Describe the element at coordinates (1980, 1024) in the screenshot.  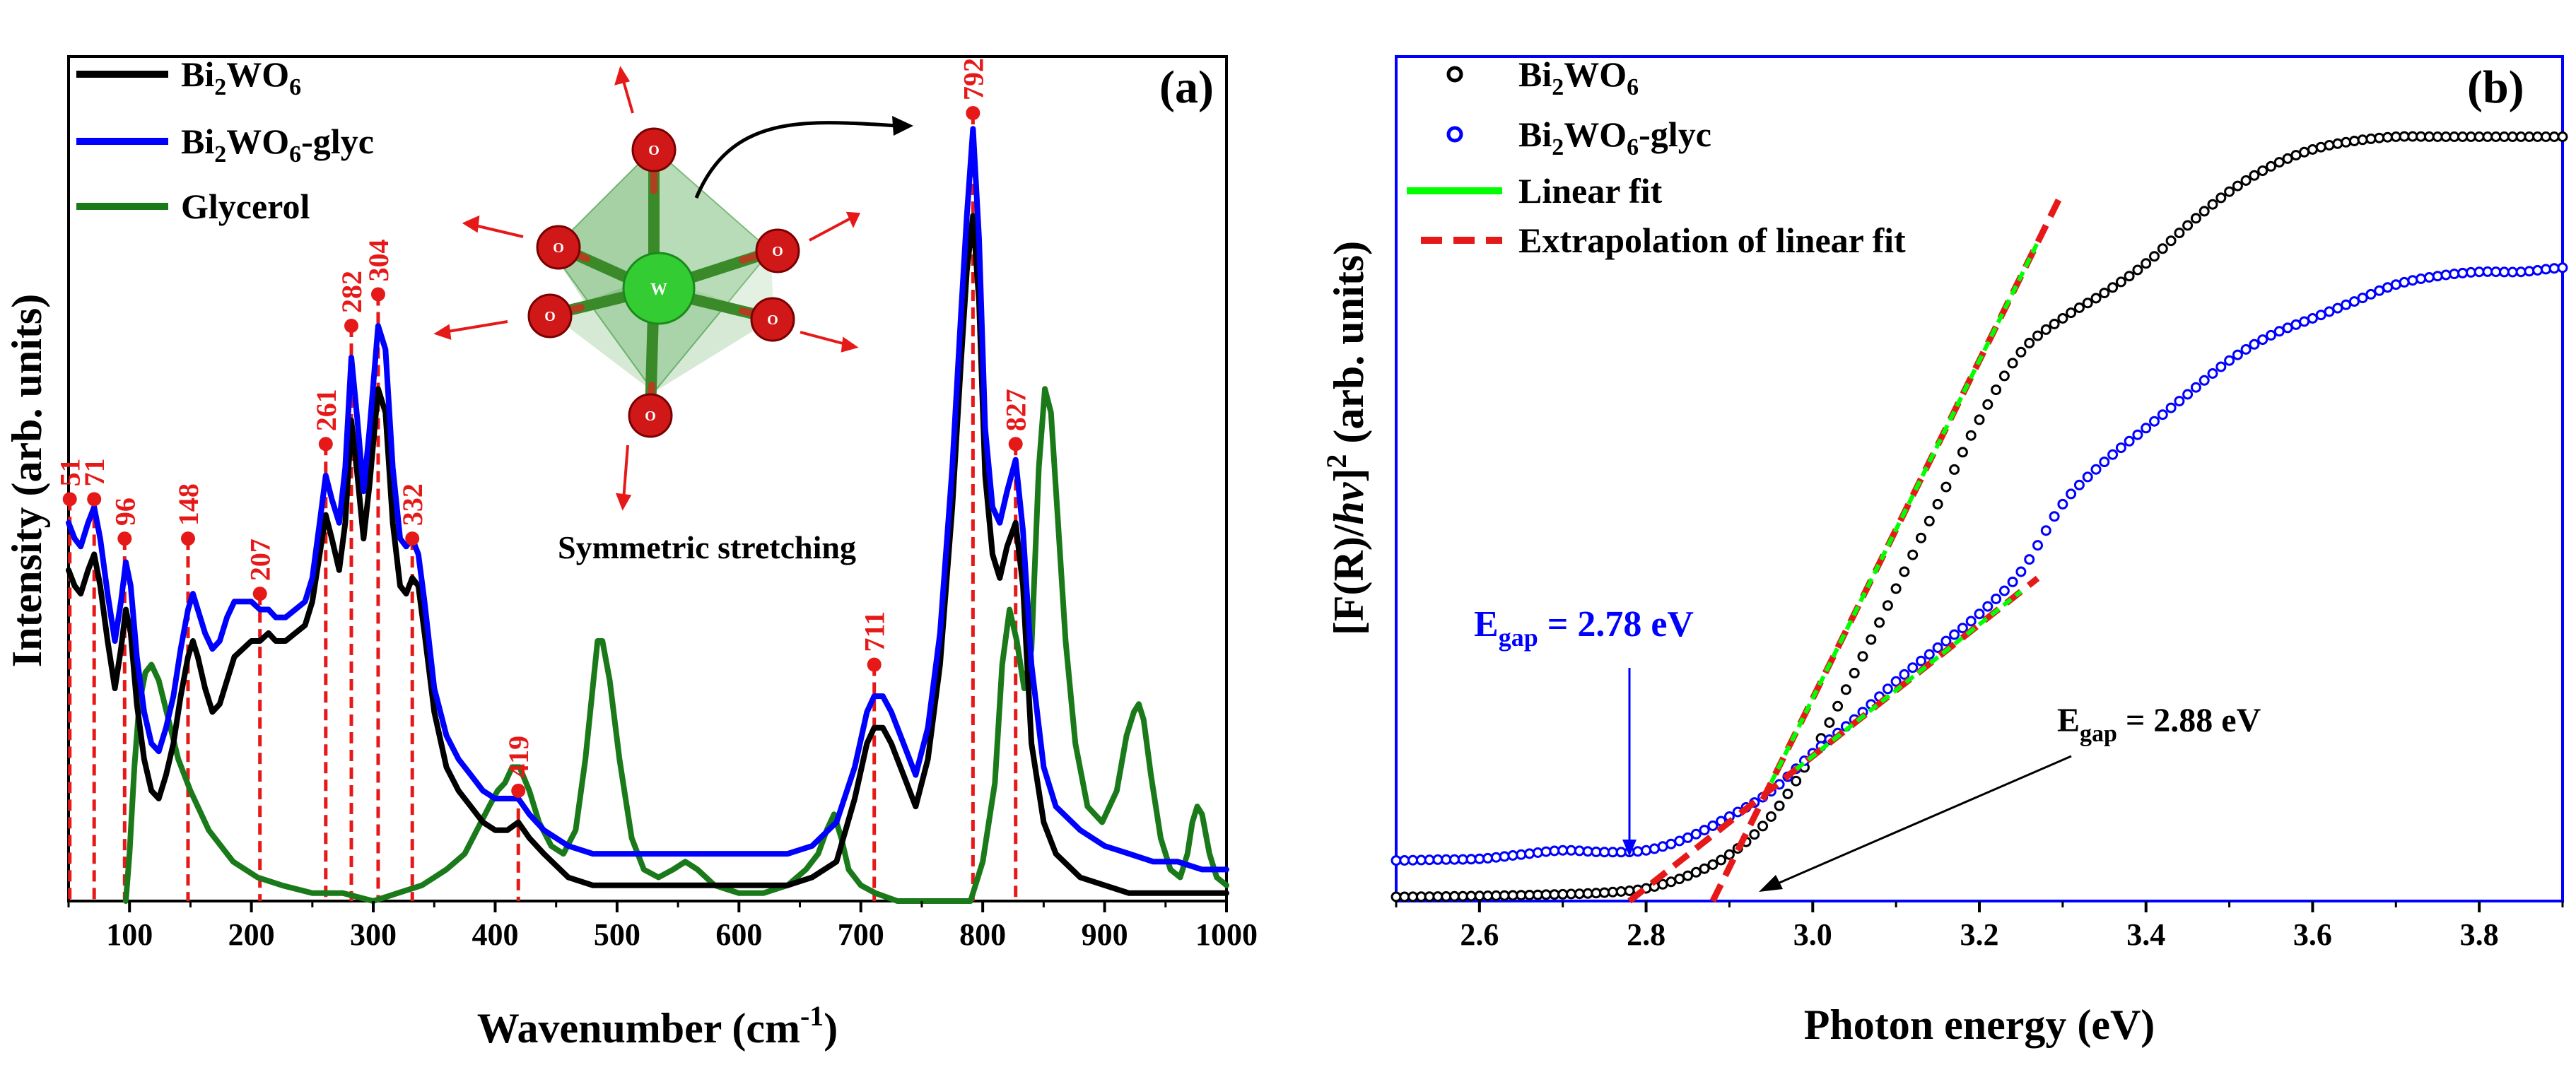
I see `x-axis-title: Photon energy (eV)` at that location.